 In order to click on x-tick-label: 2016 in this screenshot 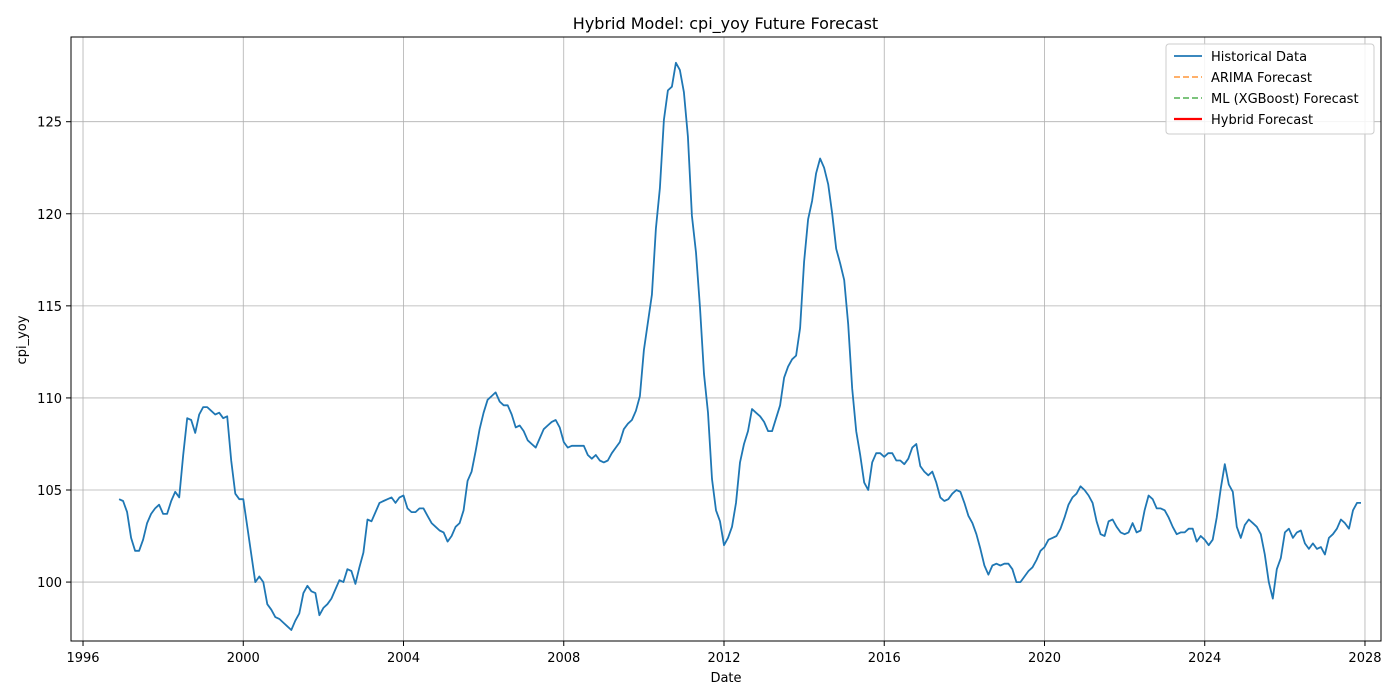, I will do `click(884, 658)`.